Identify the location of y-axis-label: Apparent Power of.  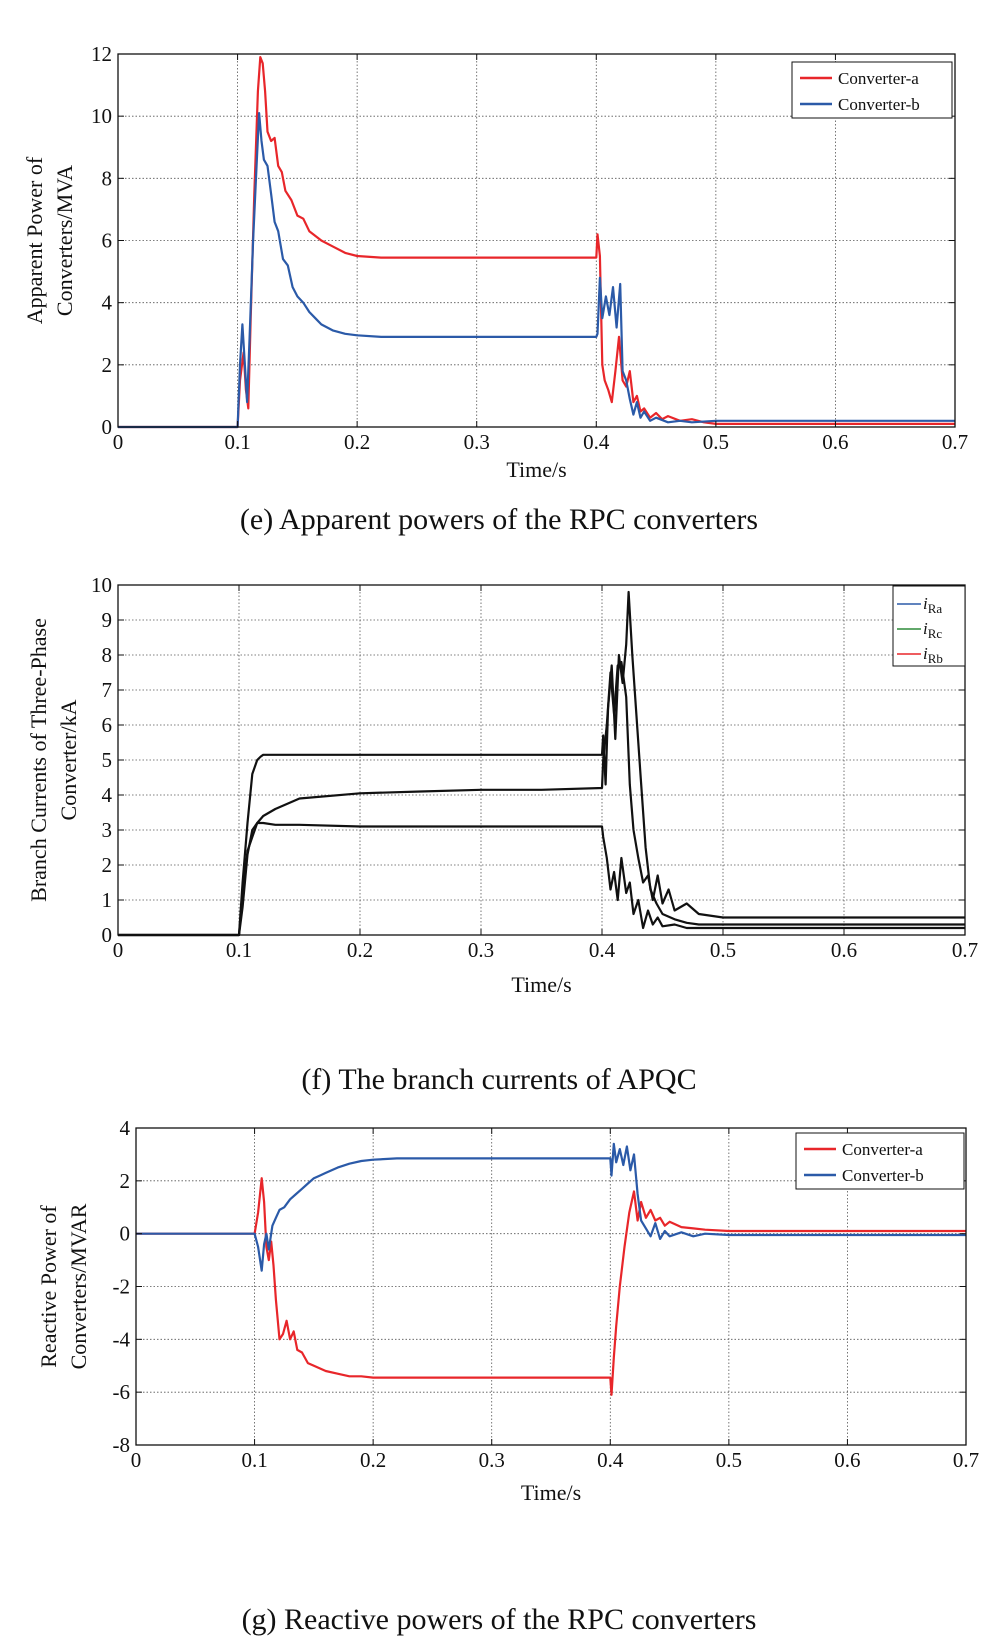
(34, 240).